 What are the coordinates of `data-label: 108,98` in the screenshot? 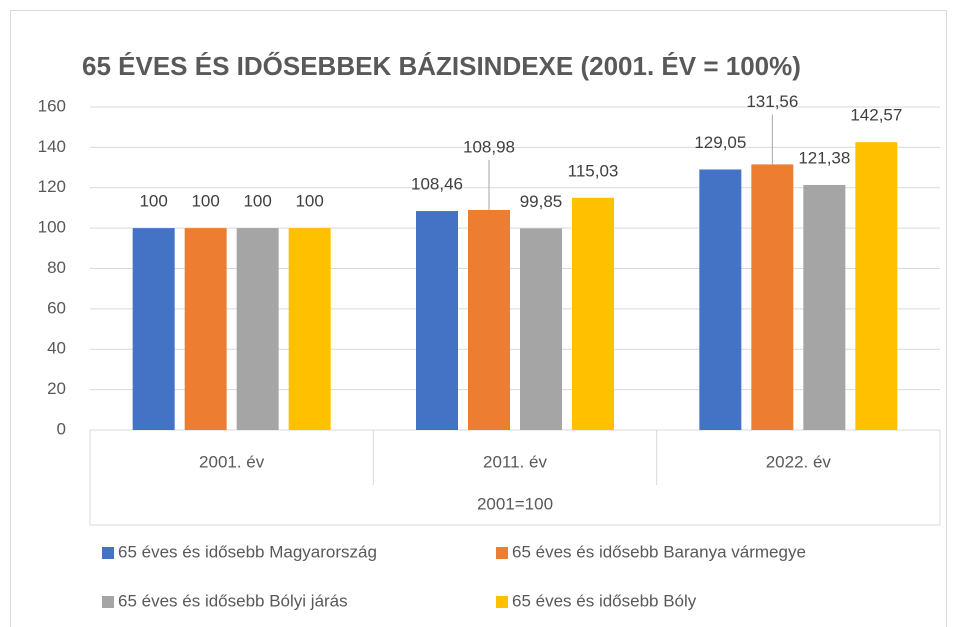 It's located at (489, 146).